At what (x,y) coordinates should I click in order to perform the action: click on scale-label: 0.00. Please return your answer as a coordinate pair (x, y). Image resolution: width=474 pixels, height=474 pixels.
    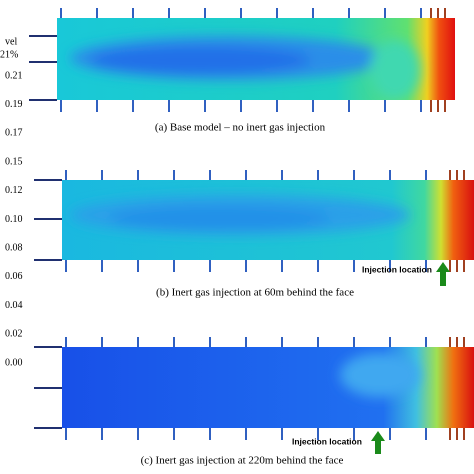
    Looking at the image, I should click on (14, 362).